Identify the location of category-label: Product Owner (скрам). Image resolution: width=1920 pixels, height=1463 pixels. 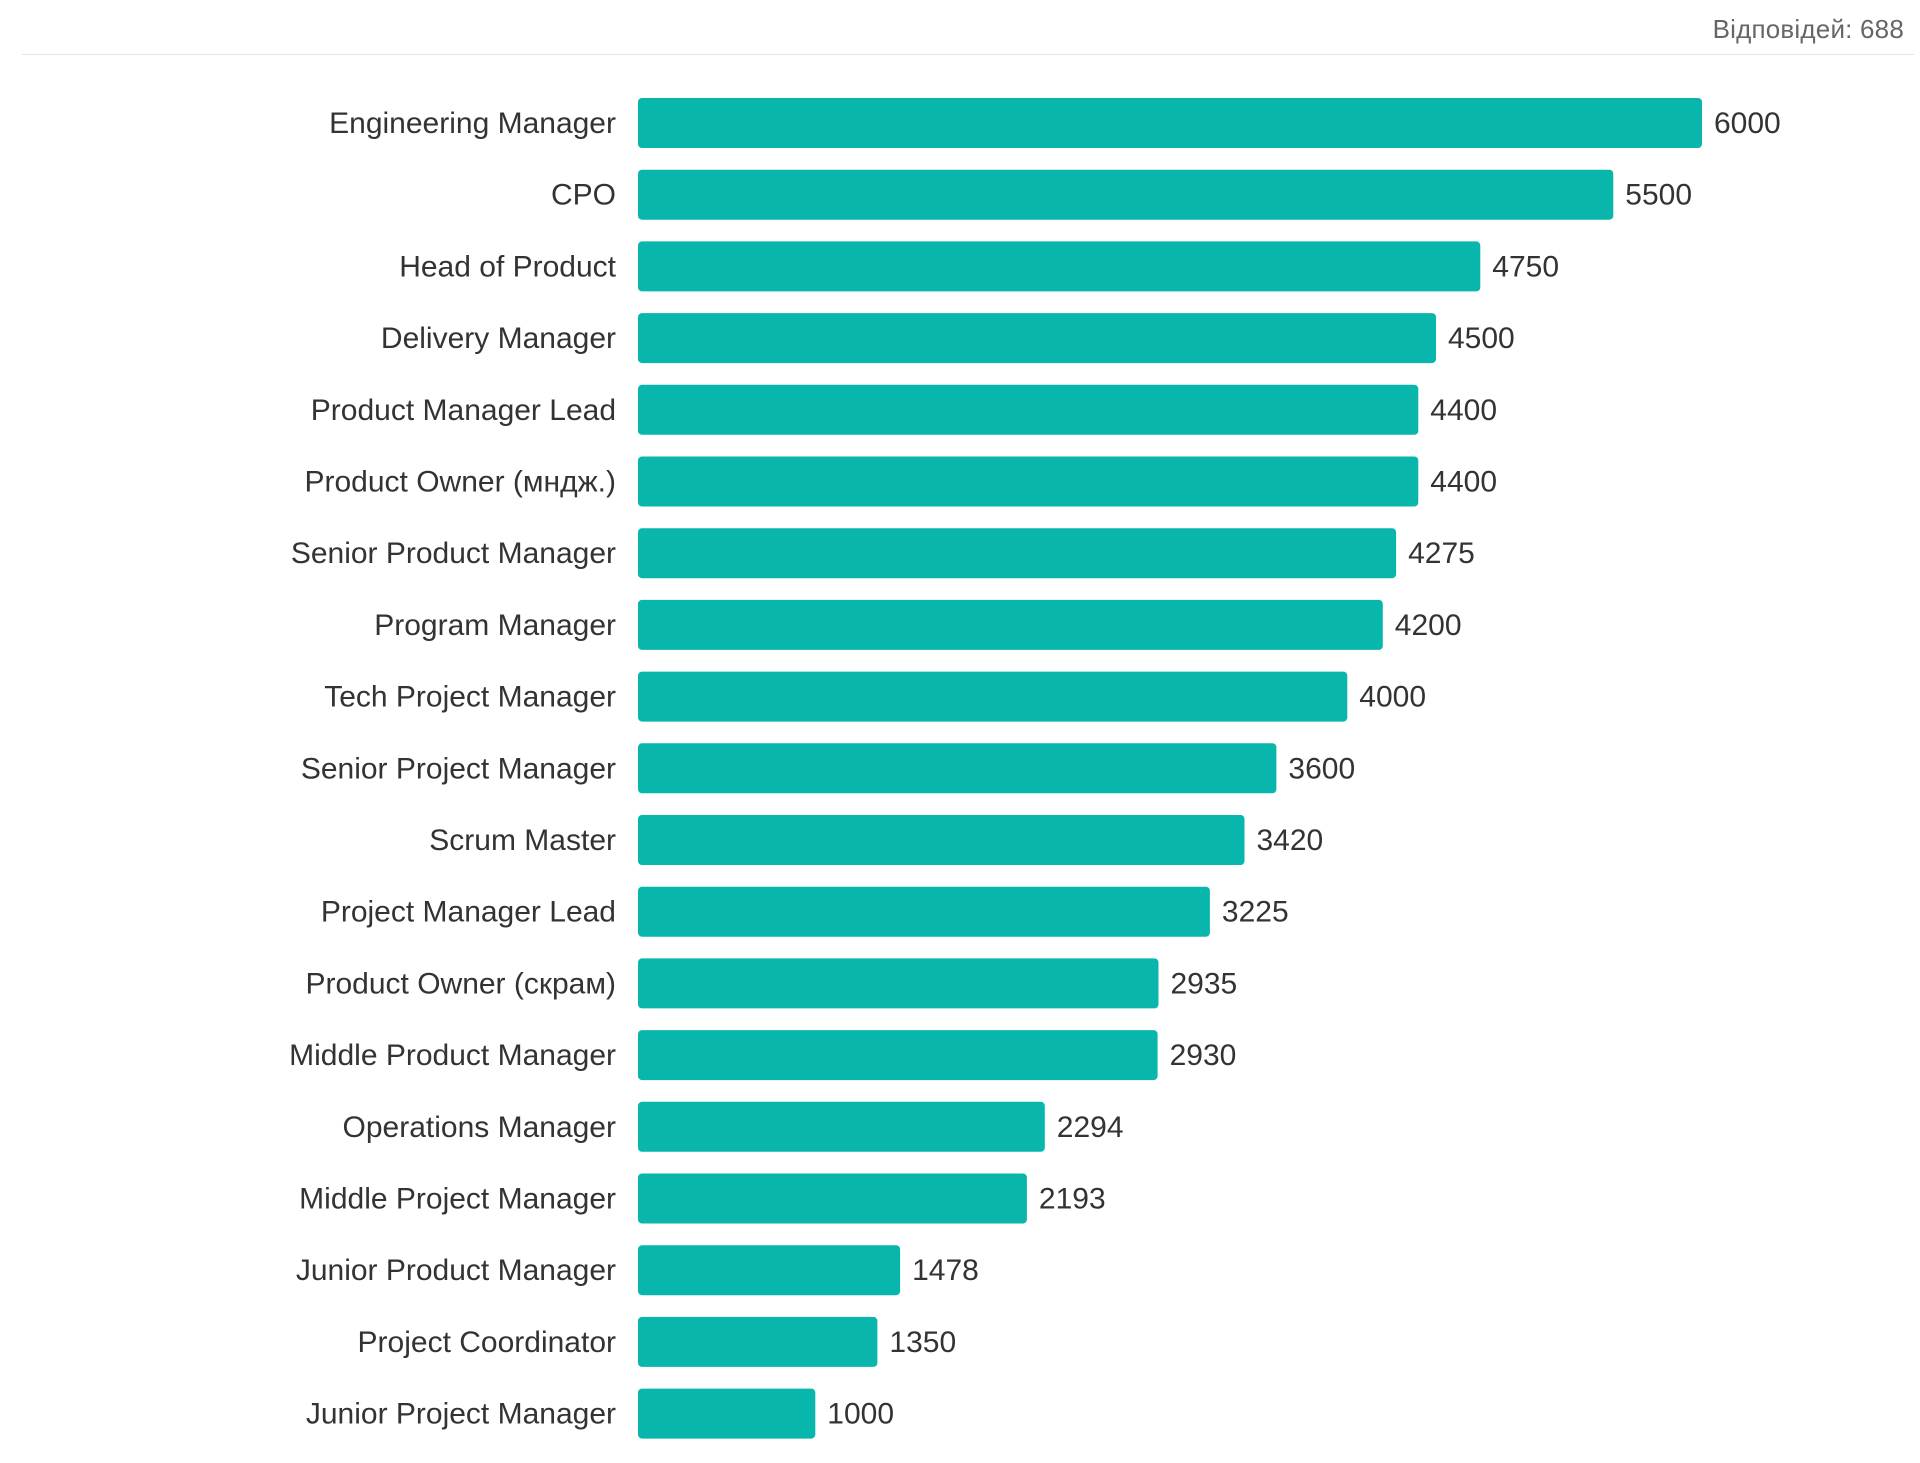
(460, 983).